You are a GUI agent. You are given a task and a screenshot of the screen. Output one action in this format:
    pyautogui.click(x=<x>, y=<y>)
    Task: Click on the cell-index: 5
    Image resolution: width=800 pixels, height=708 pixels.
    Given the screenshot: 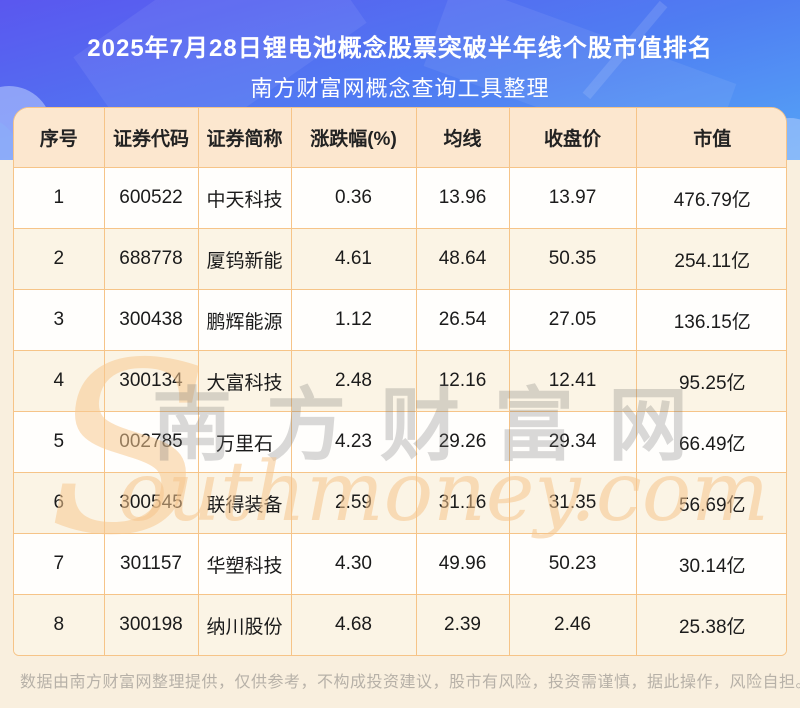 What is the action you would take?
    pyautogui.click(x=59, y=442)
    